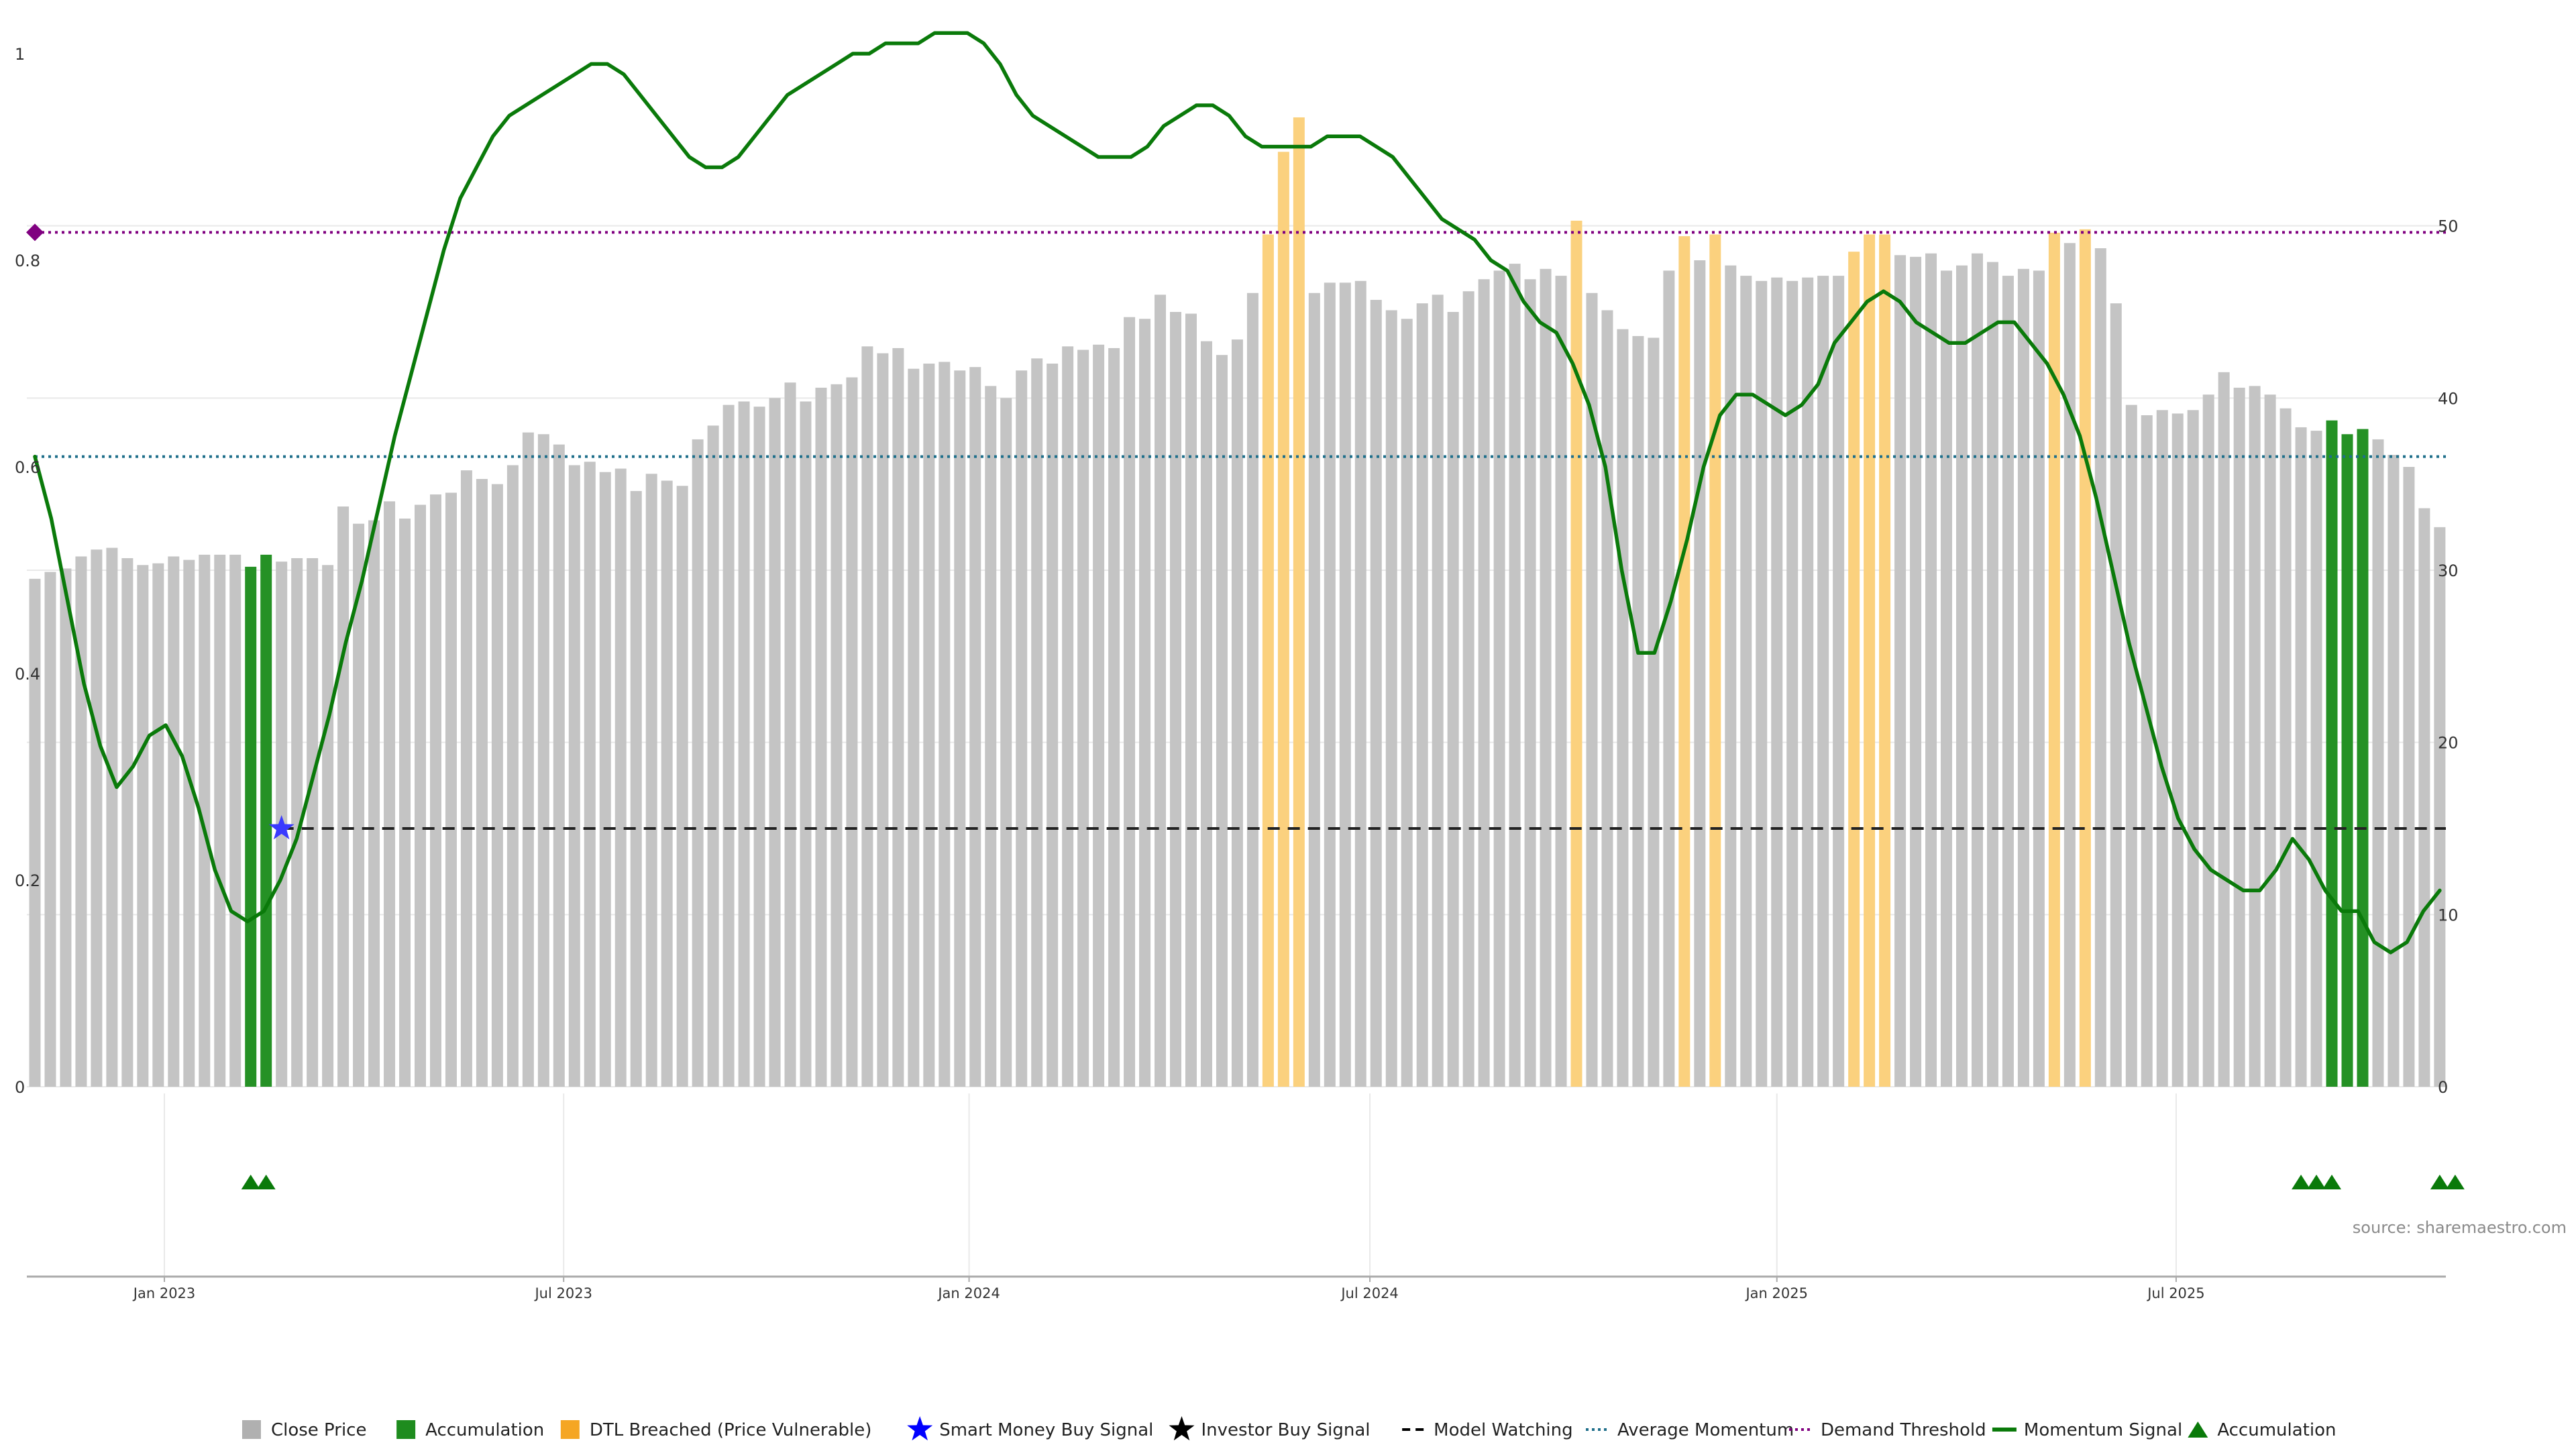 This screenshot has width=2576, height=1449. Describe the element at coordinates (2448, 915) in the screenshot. I see `right-axis-tick-label: 10` at that location.